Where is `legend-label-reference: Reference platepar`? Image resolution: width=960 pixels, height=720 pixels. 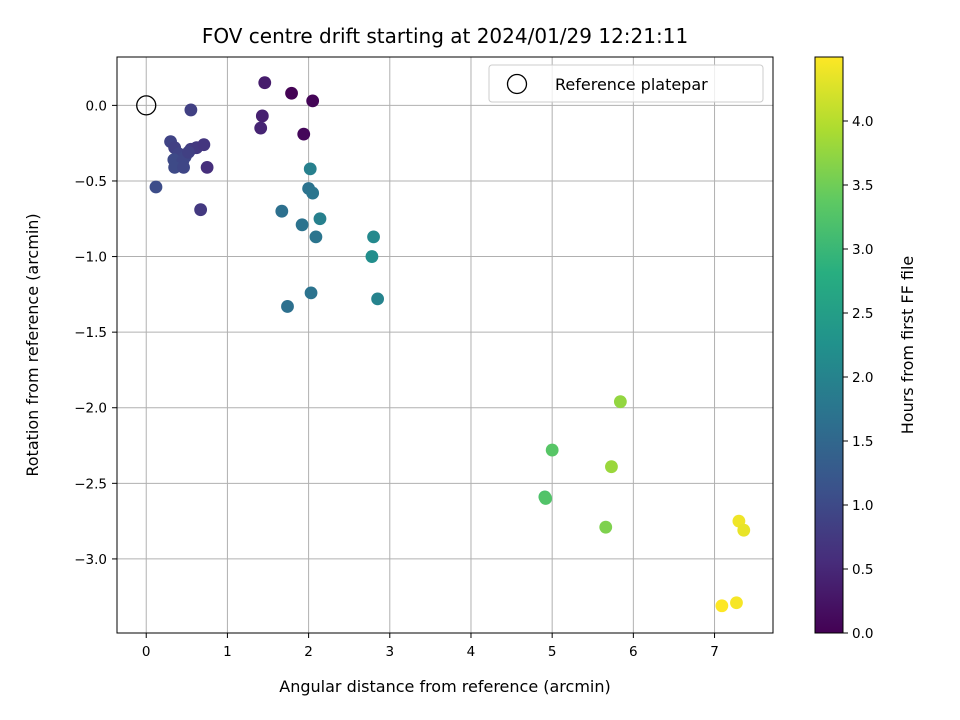
legend-label-reference: Reference platepar is located at coordinates (631, 84).